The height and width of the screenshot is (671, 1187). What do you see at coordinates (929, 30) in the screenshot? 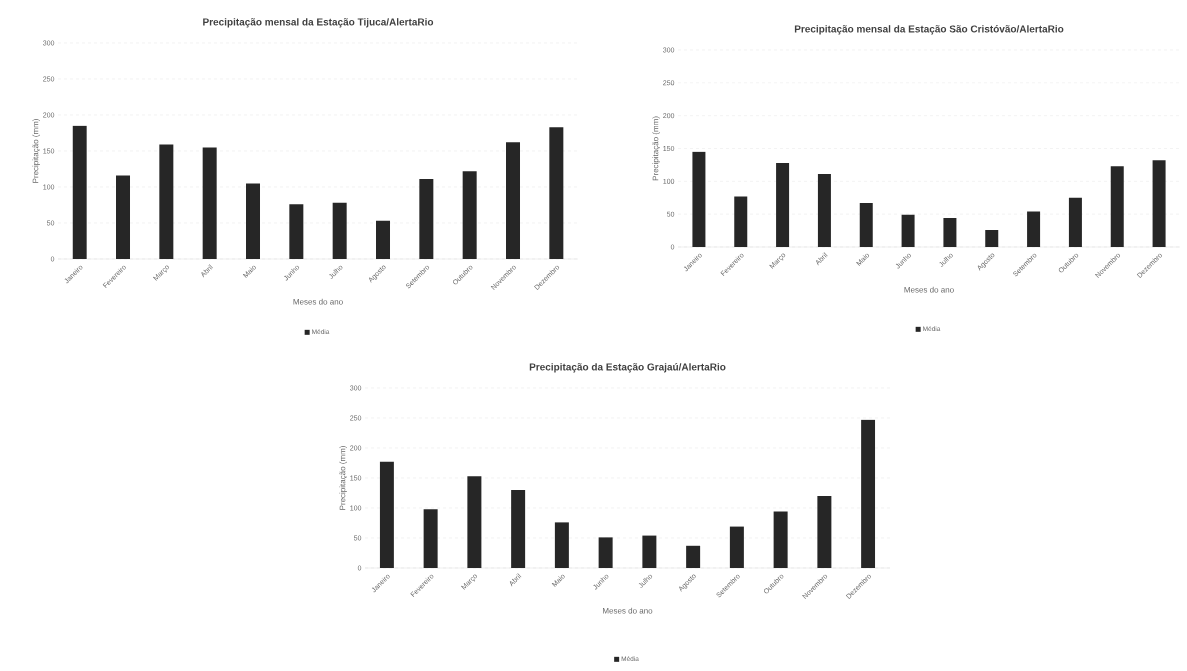
I see `chart-title: Precipitação mensal da Estação São Cristóvão/AlertaRio` at bounding box center [929, 30].